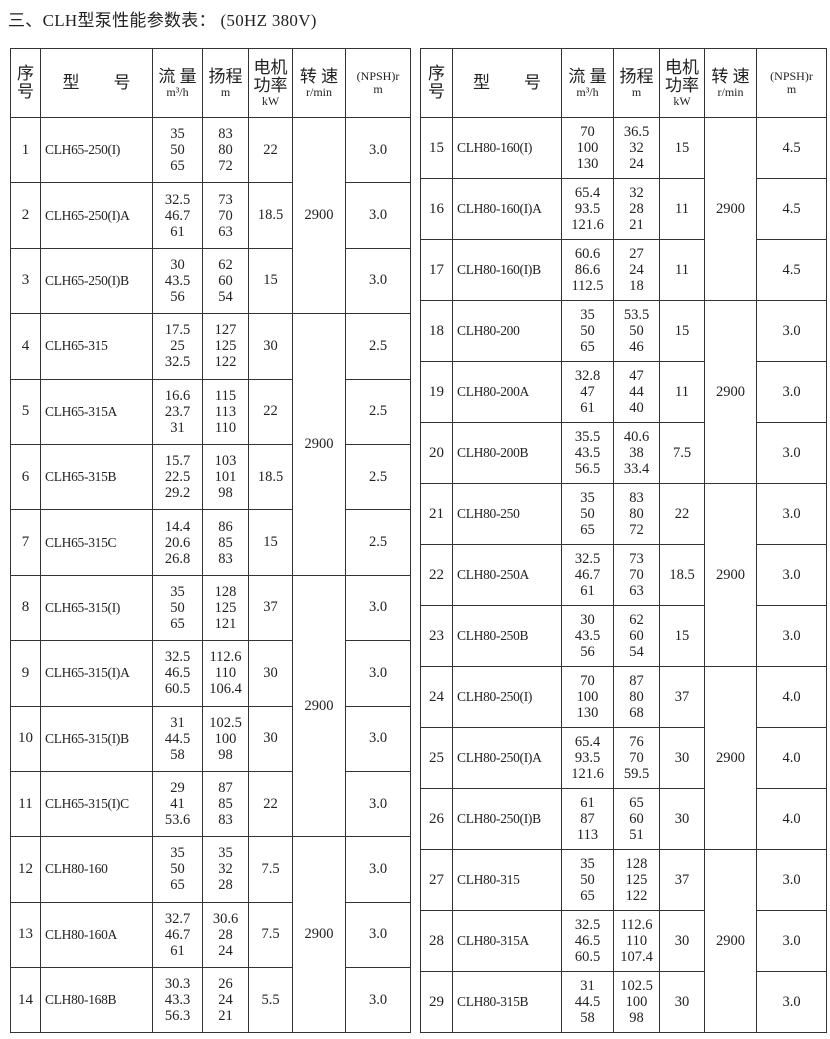 This screenshot has height=1039, width=830. Describe the element at coordinates (507, 758) in the screenshot. I see `model-cell: CLH80-250(I)A` at that location.